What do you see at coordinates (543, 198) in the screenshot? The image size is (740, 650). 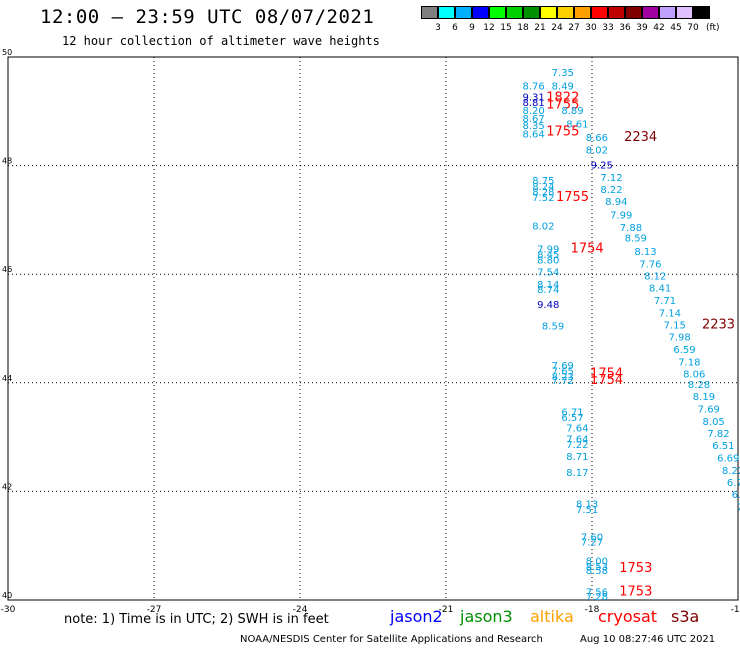 I see `wave-height-label: 7.52` at bounding box center [543, 198].